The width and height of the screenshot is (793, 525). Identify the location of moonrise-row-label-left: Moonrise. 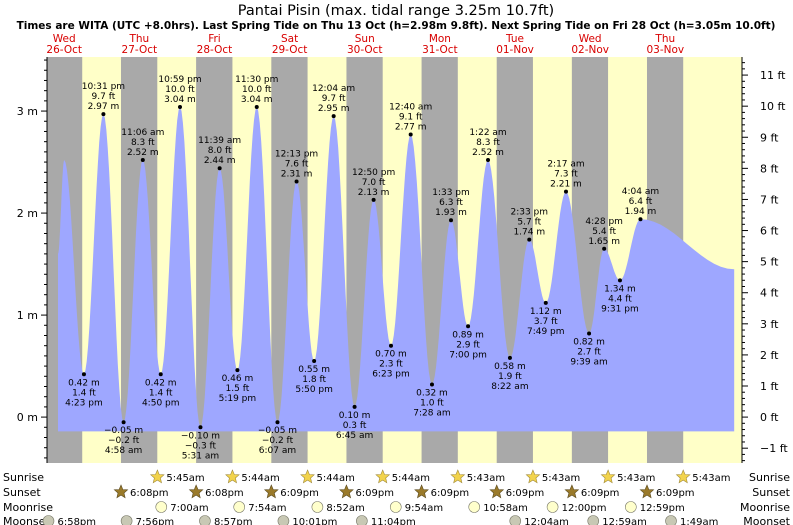
(28, 507).